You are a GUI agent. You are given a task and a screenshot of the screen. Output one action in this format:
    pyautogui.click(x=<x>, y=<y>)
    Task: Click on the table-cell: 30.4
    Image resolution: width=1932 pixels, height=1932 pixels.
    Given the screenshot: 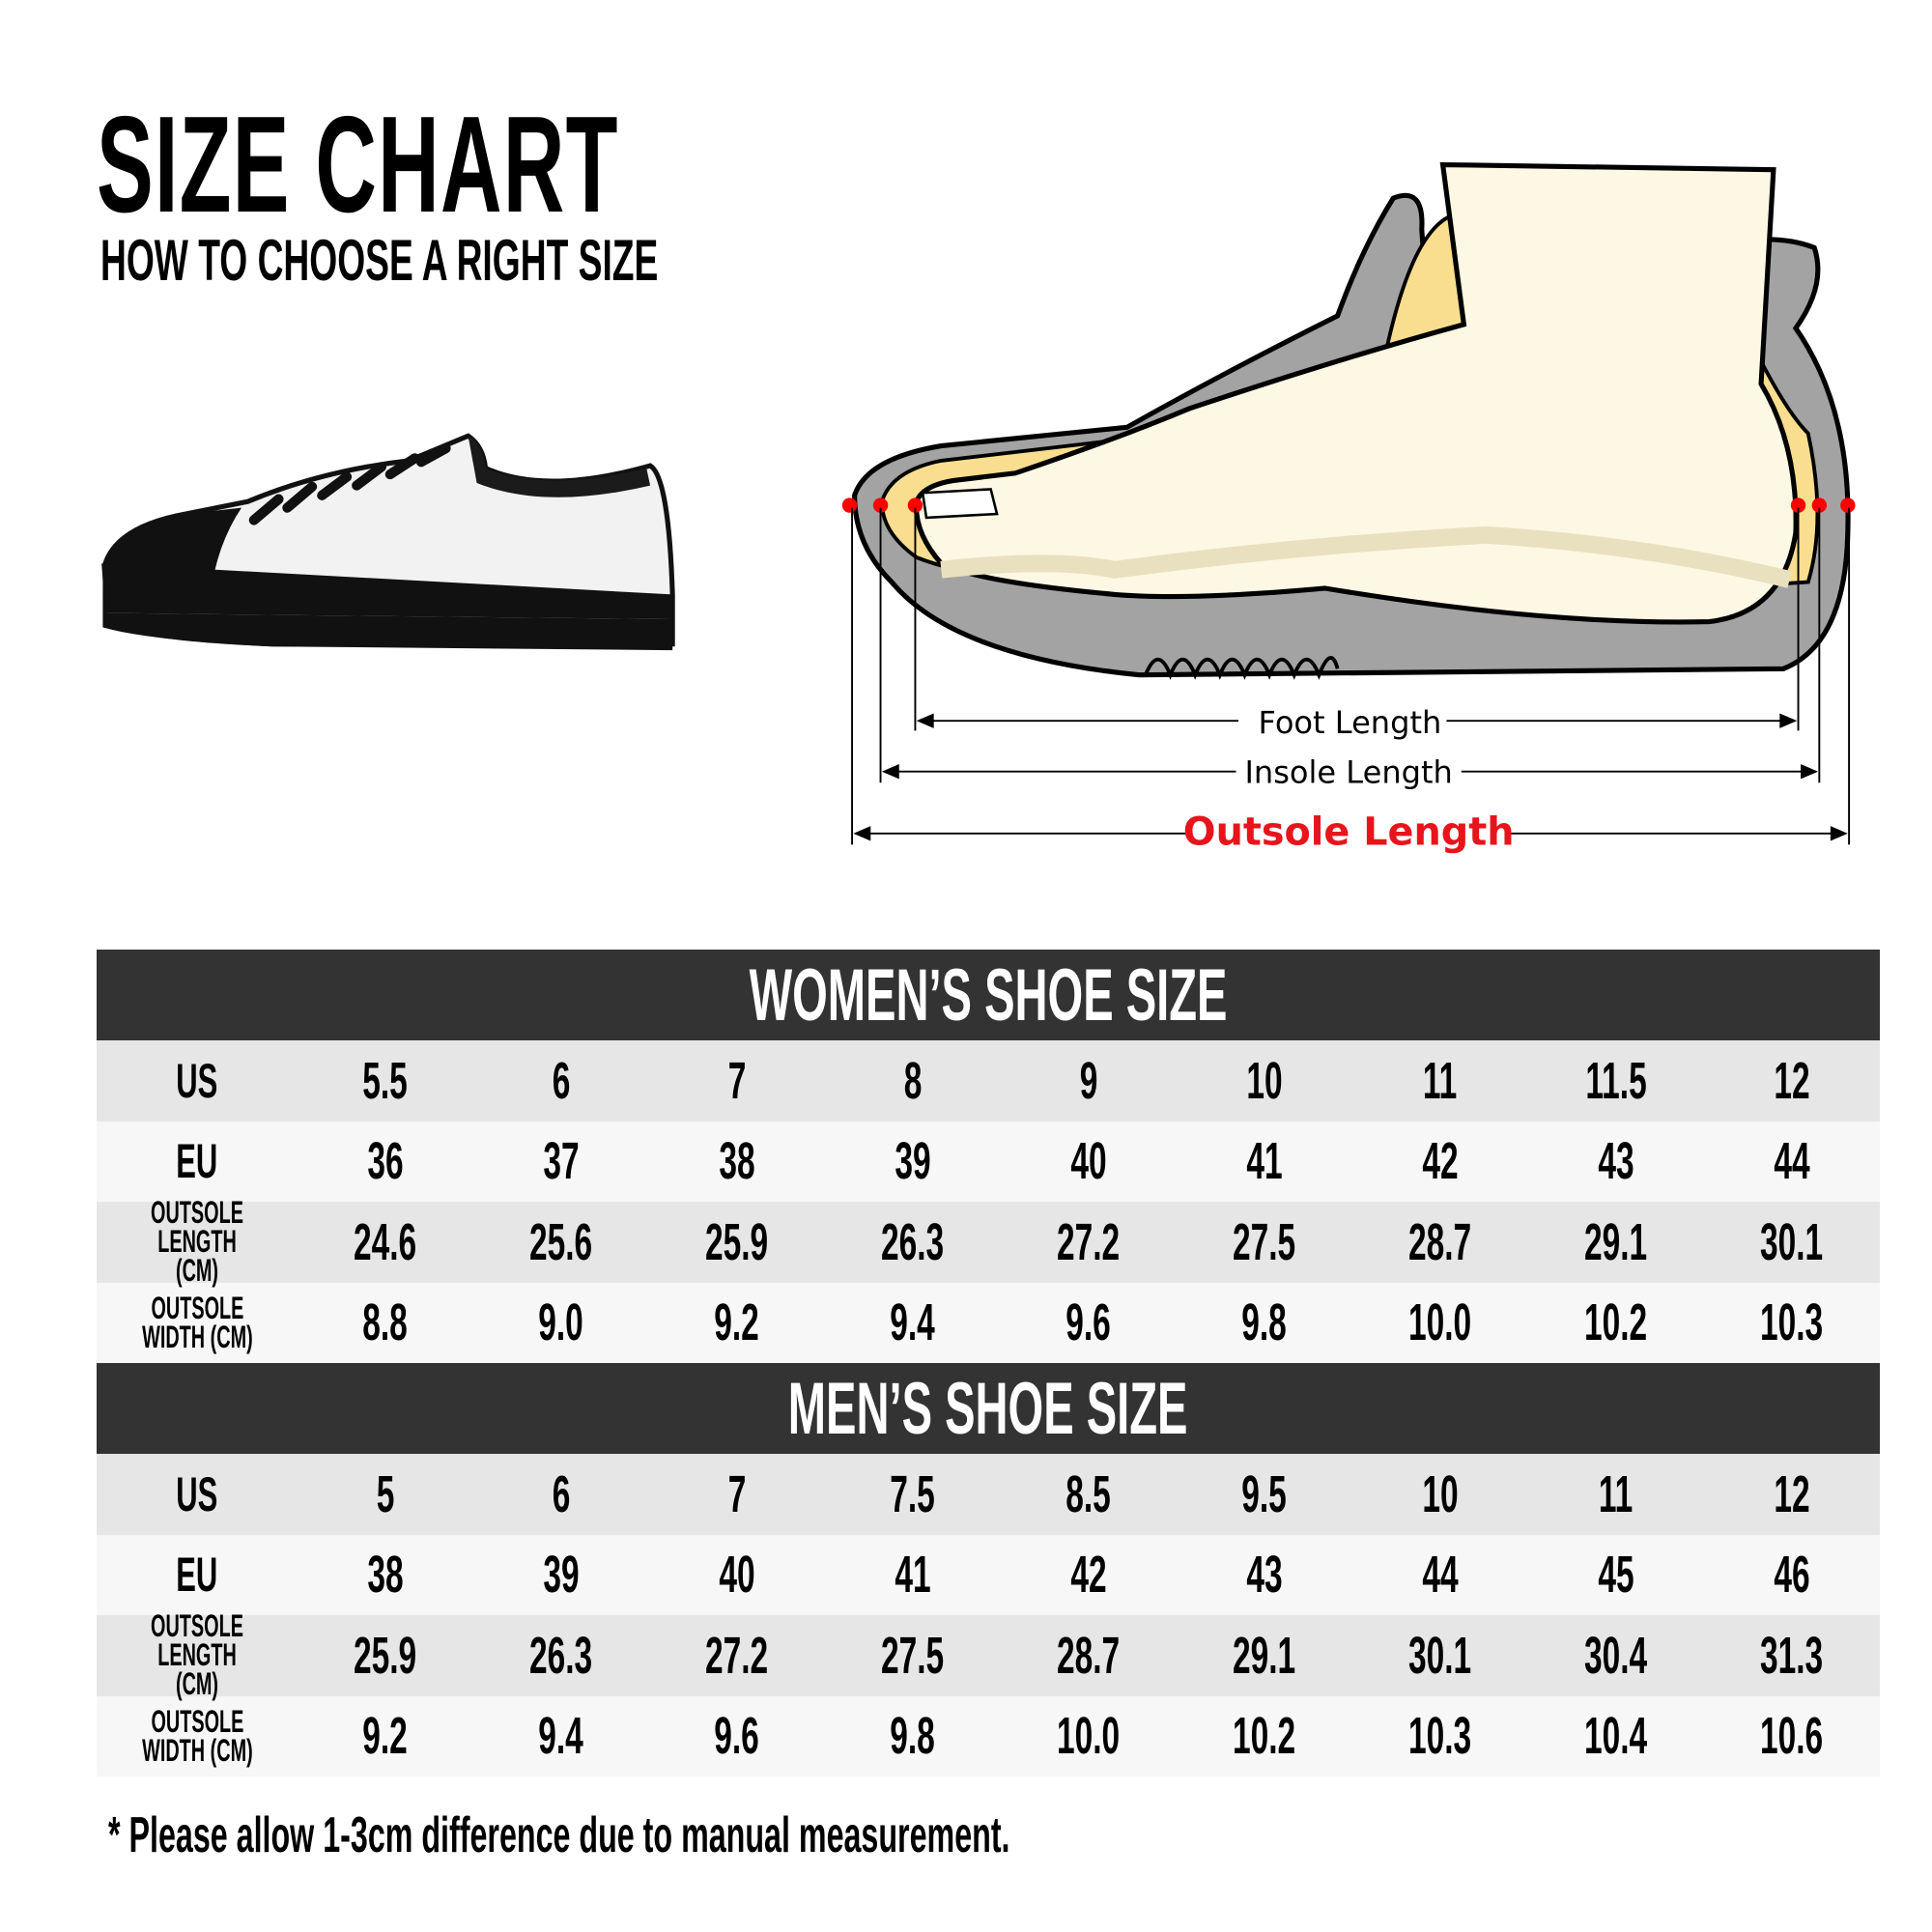 What is the action you would take?
    pyautogui.click(x=1616, y=1655)
    